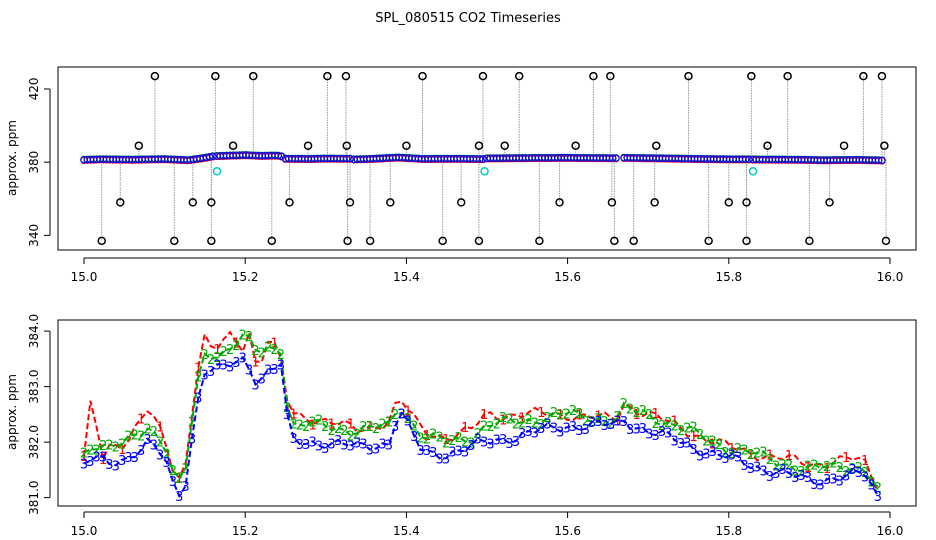 The image size is (936, 540). I want to click on x-tick-label: 16.0, so click(890, 531).